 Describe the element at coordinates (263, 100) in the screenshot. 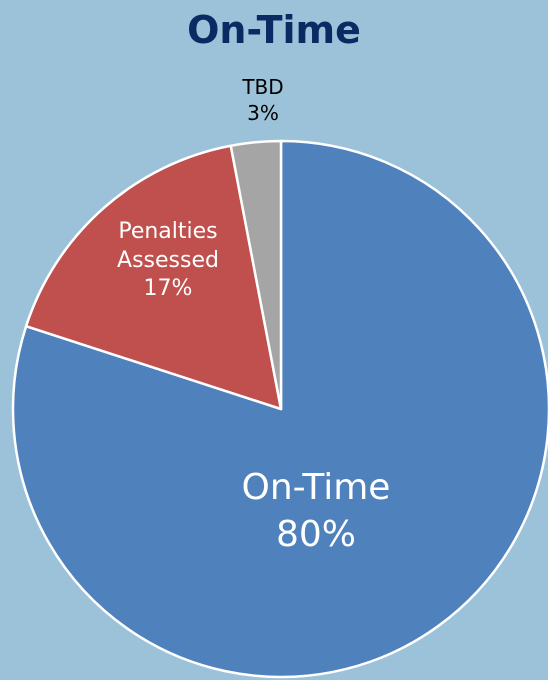

I see `slice-label: TBD 3%` at that location.